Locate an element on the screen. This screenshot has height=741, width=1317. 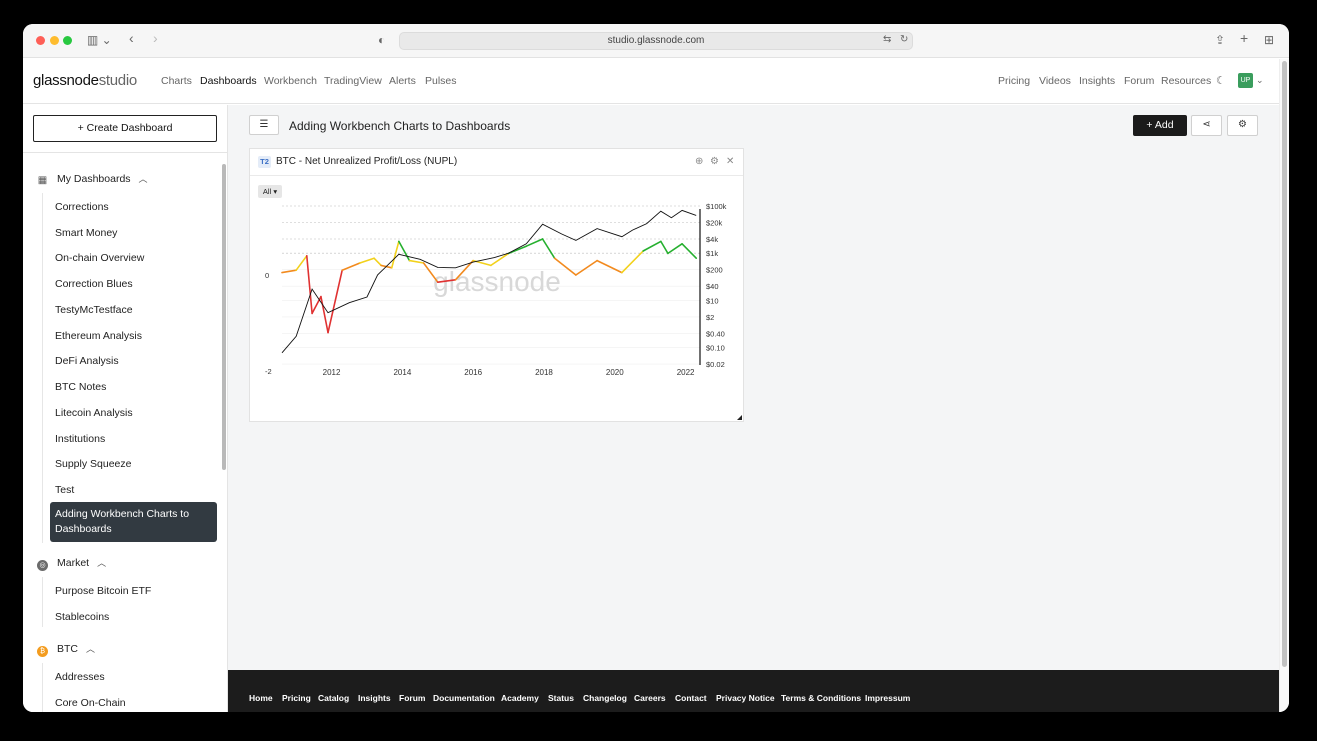
footer-link: Careers is located at coordinates (650, 698).